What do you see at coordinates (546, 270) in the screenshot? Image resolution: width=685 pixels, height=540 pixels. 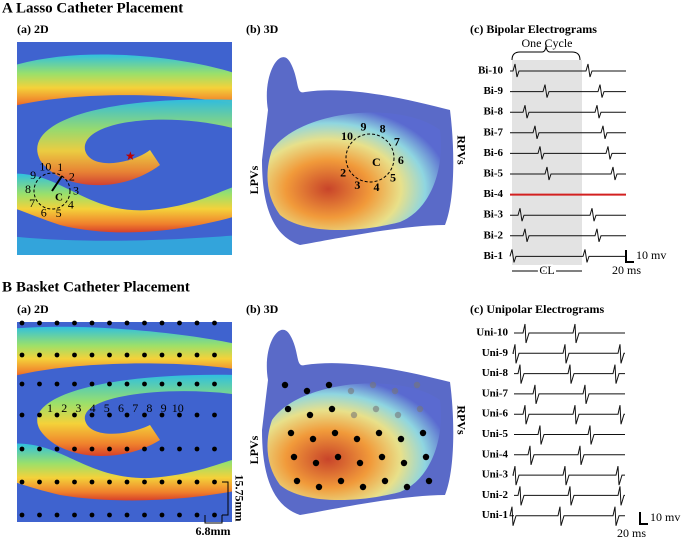 I see `cl-label: CL` at bounding box center [546, 270].